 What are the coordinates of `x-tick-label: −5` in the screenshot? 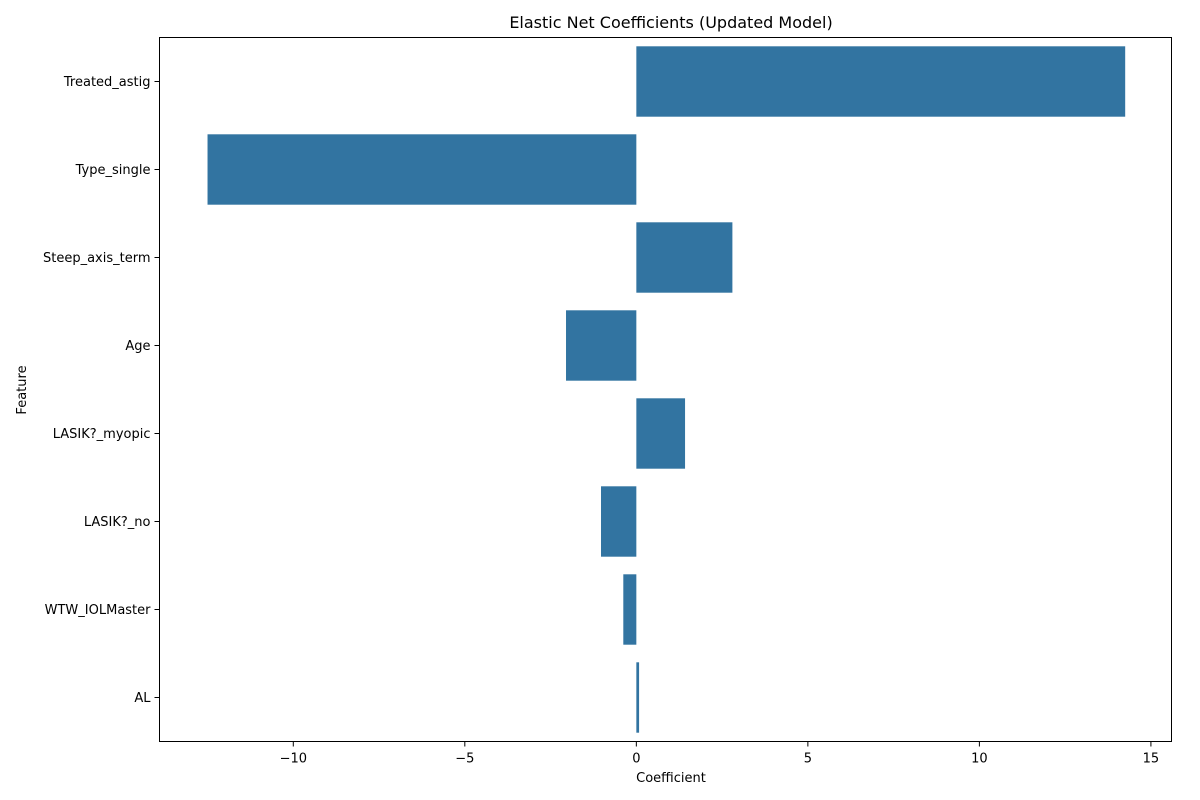 It's located at (464, 759).